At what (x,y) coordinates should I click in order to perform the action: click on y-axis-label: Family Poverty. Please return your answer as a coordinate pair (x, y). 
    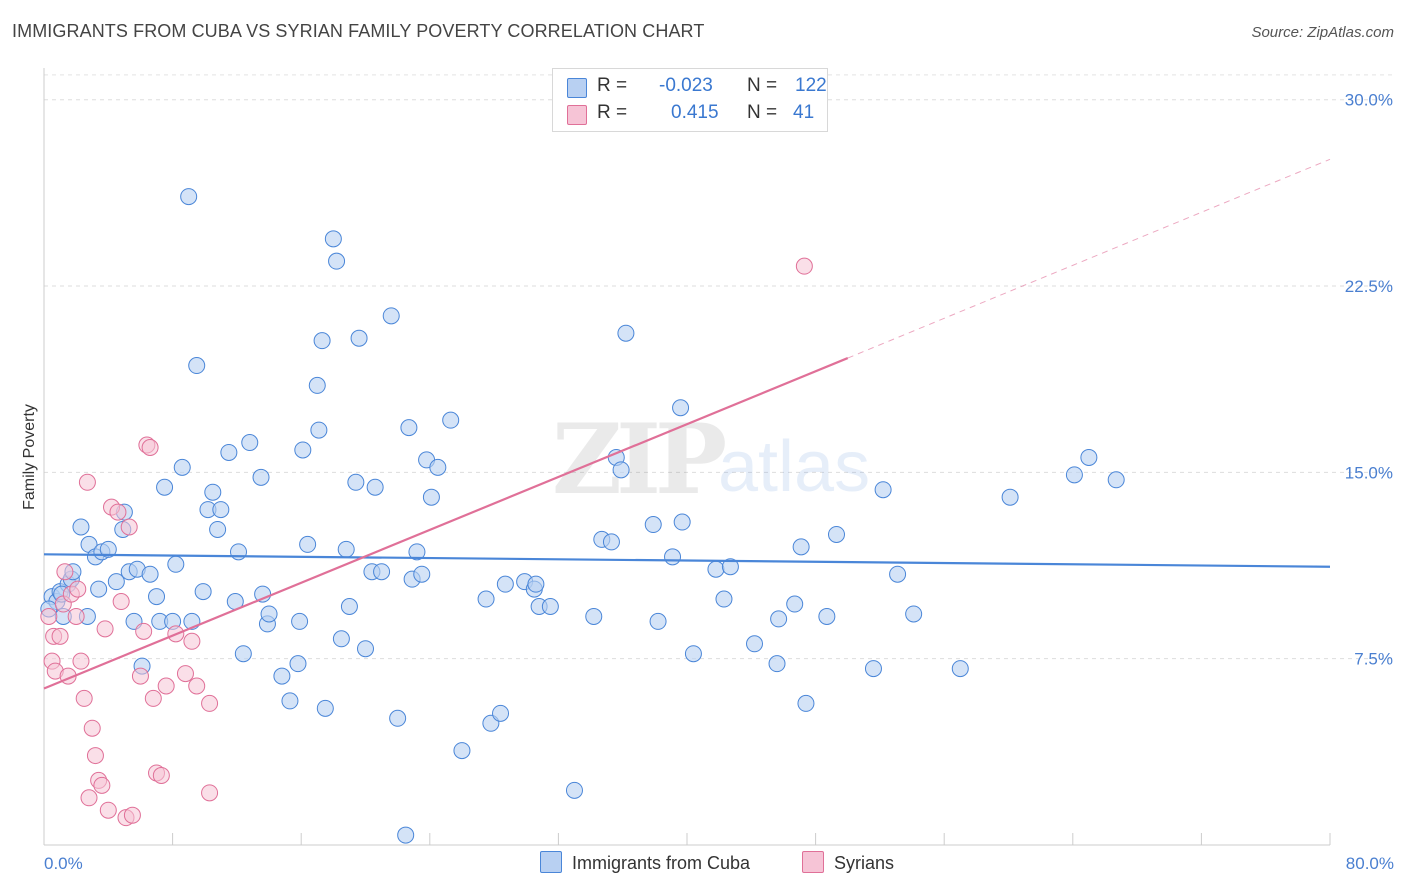
    Looking at the image, I should click on (29, 457).